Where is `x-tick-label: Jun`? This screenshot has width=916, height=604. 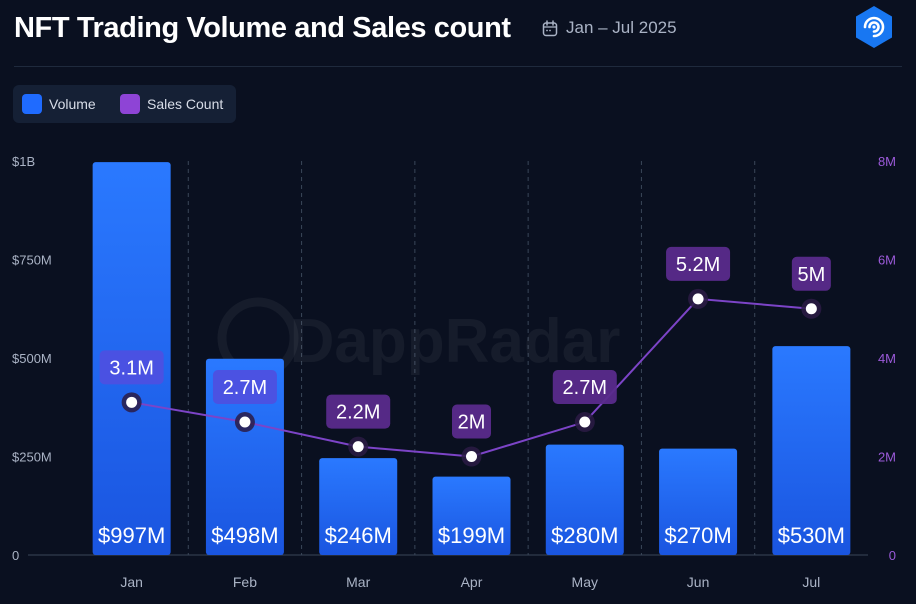
x-tick-label: Jun is located at coordinates (698, 582).